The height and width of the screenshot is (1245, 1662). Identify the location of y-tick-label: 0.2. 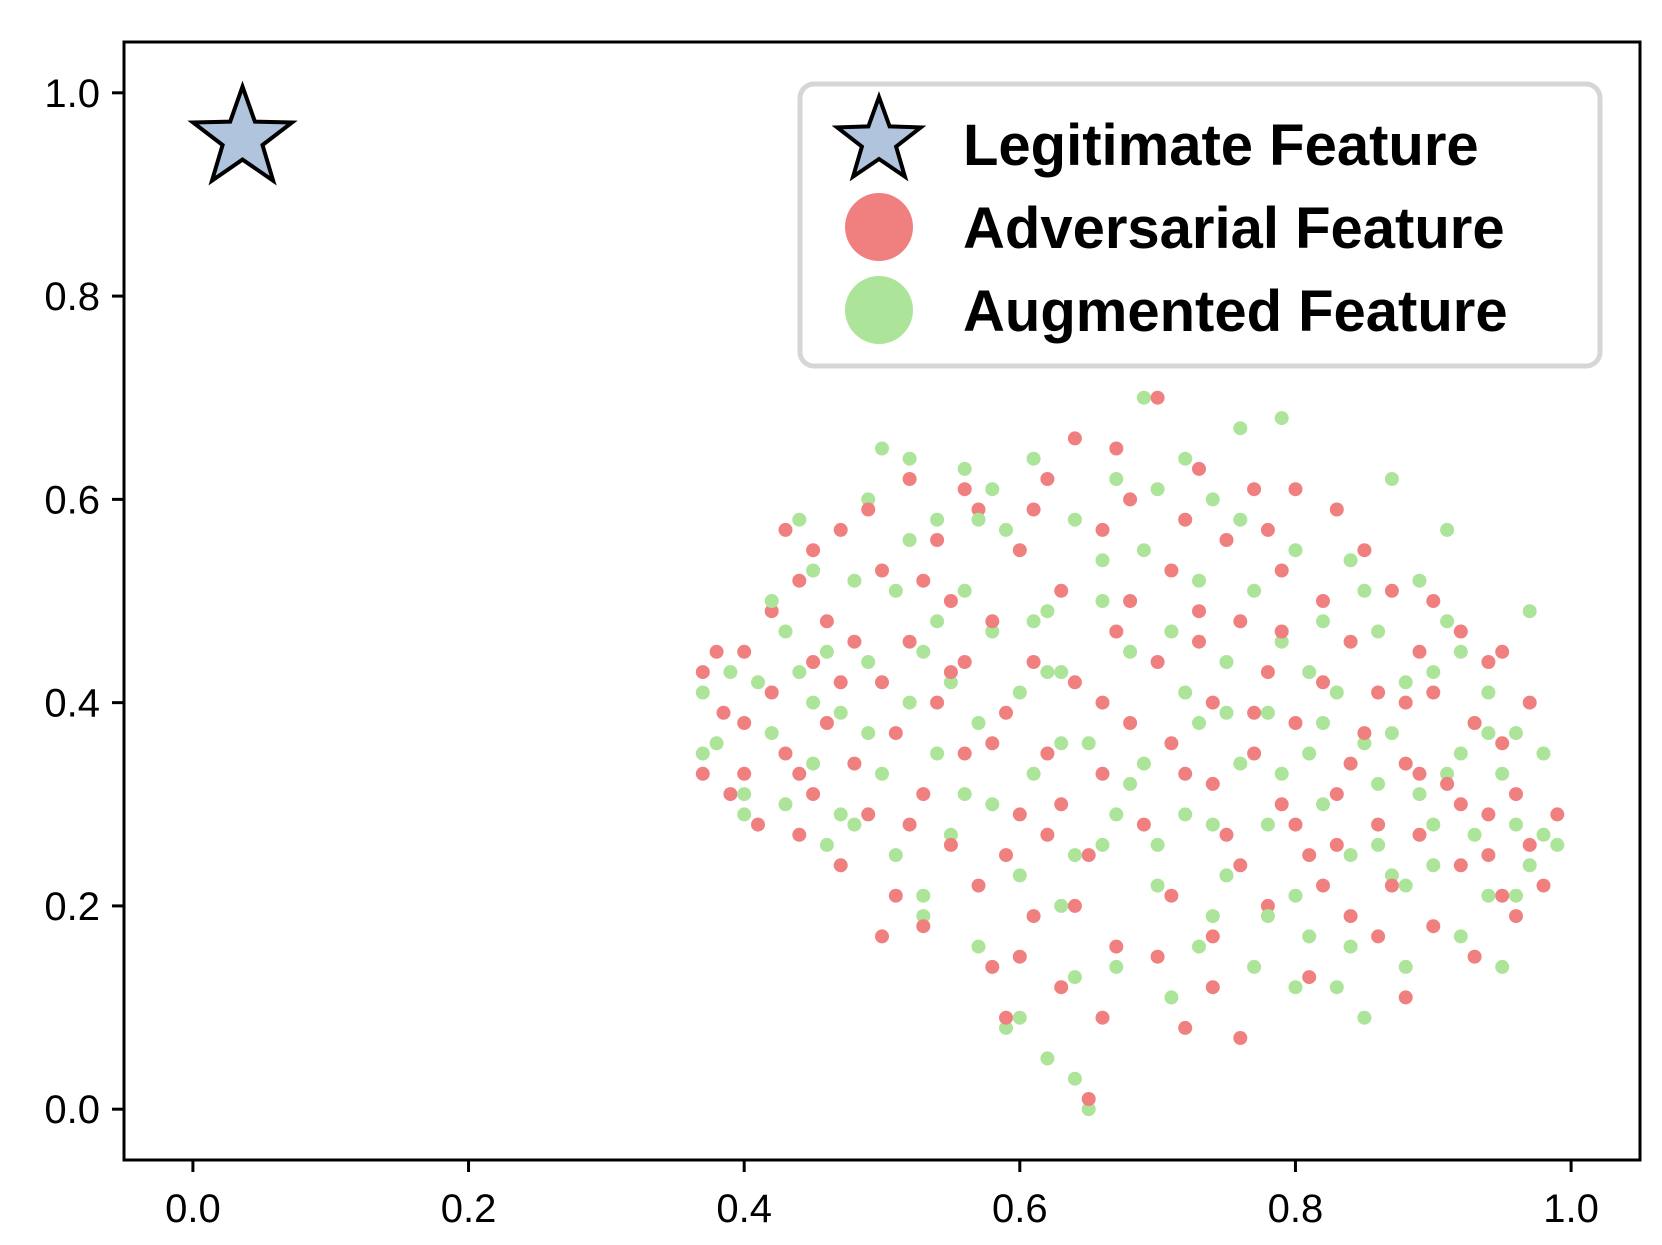
(72, 907).